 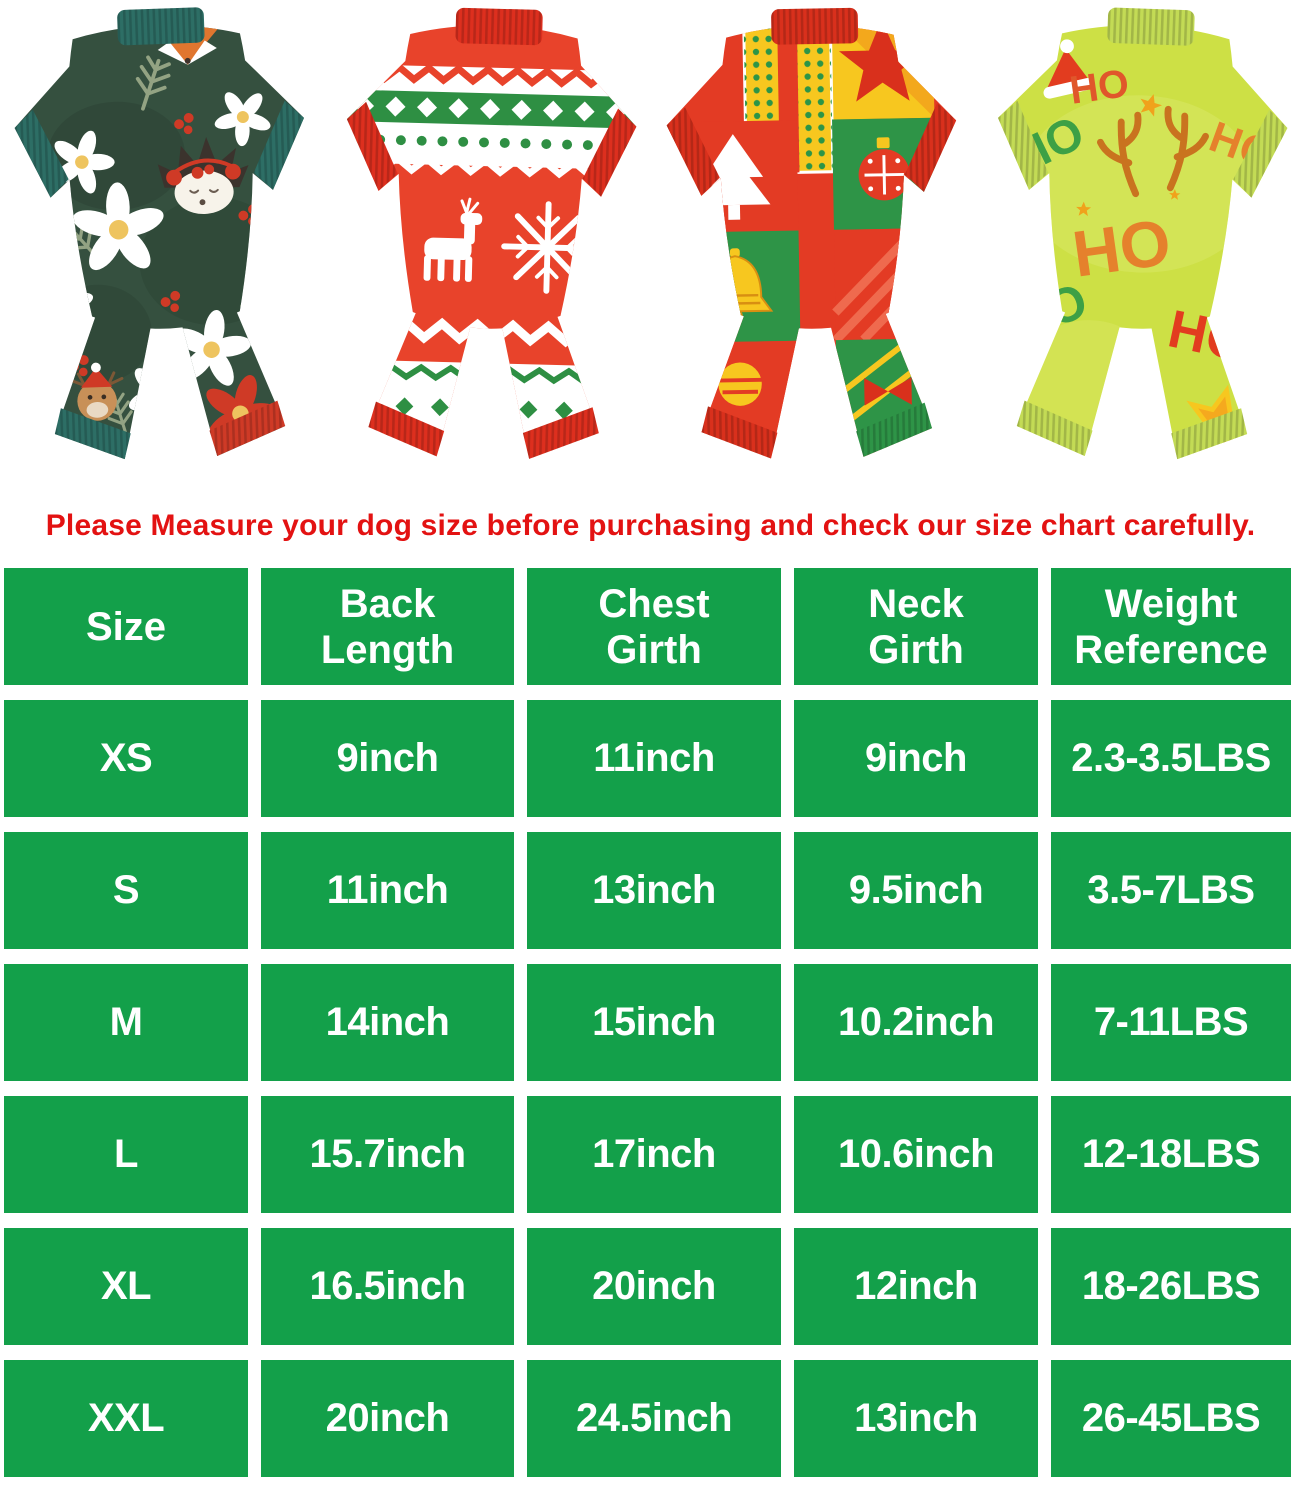 What do you see at coordinates (126, 1154) in the screenshot?
I see `size-chart-cell: L` at bounding box center [126, 1154].